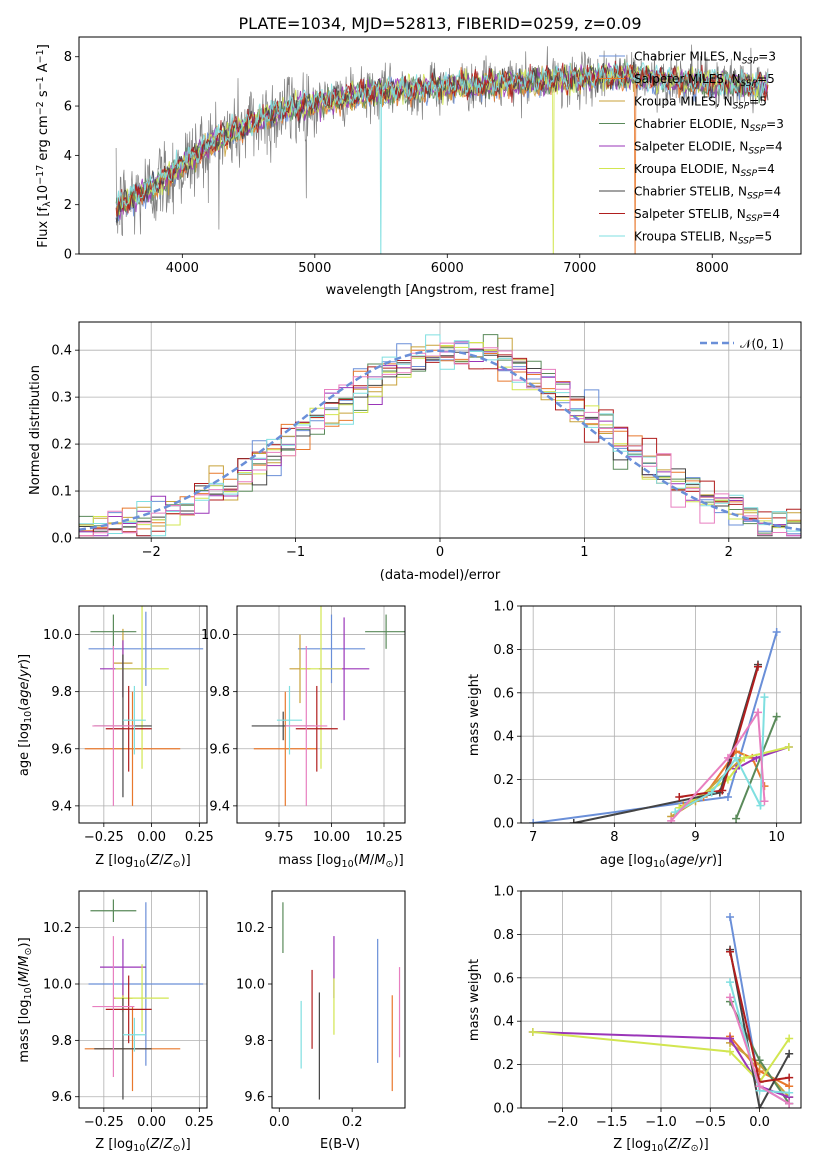  Describe the element at coordinates (440, 290) in the screenshot. I see `spectrum-xlabel: wavelength [Angstrom, rest frame]` at that location.